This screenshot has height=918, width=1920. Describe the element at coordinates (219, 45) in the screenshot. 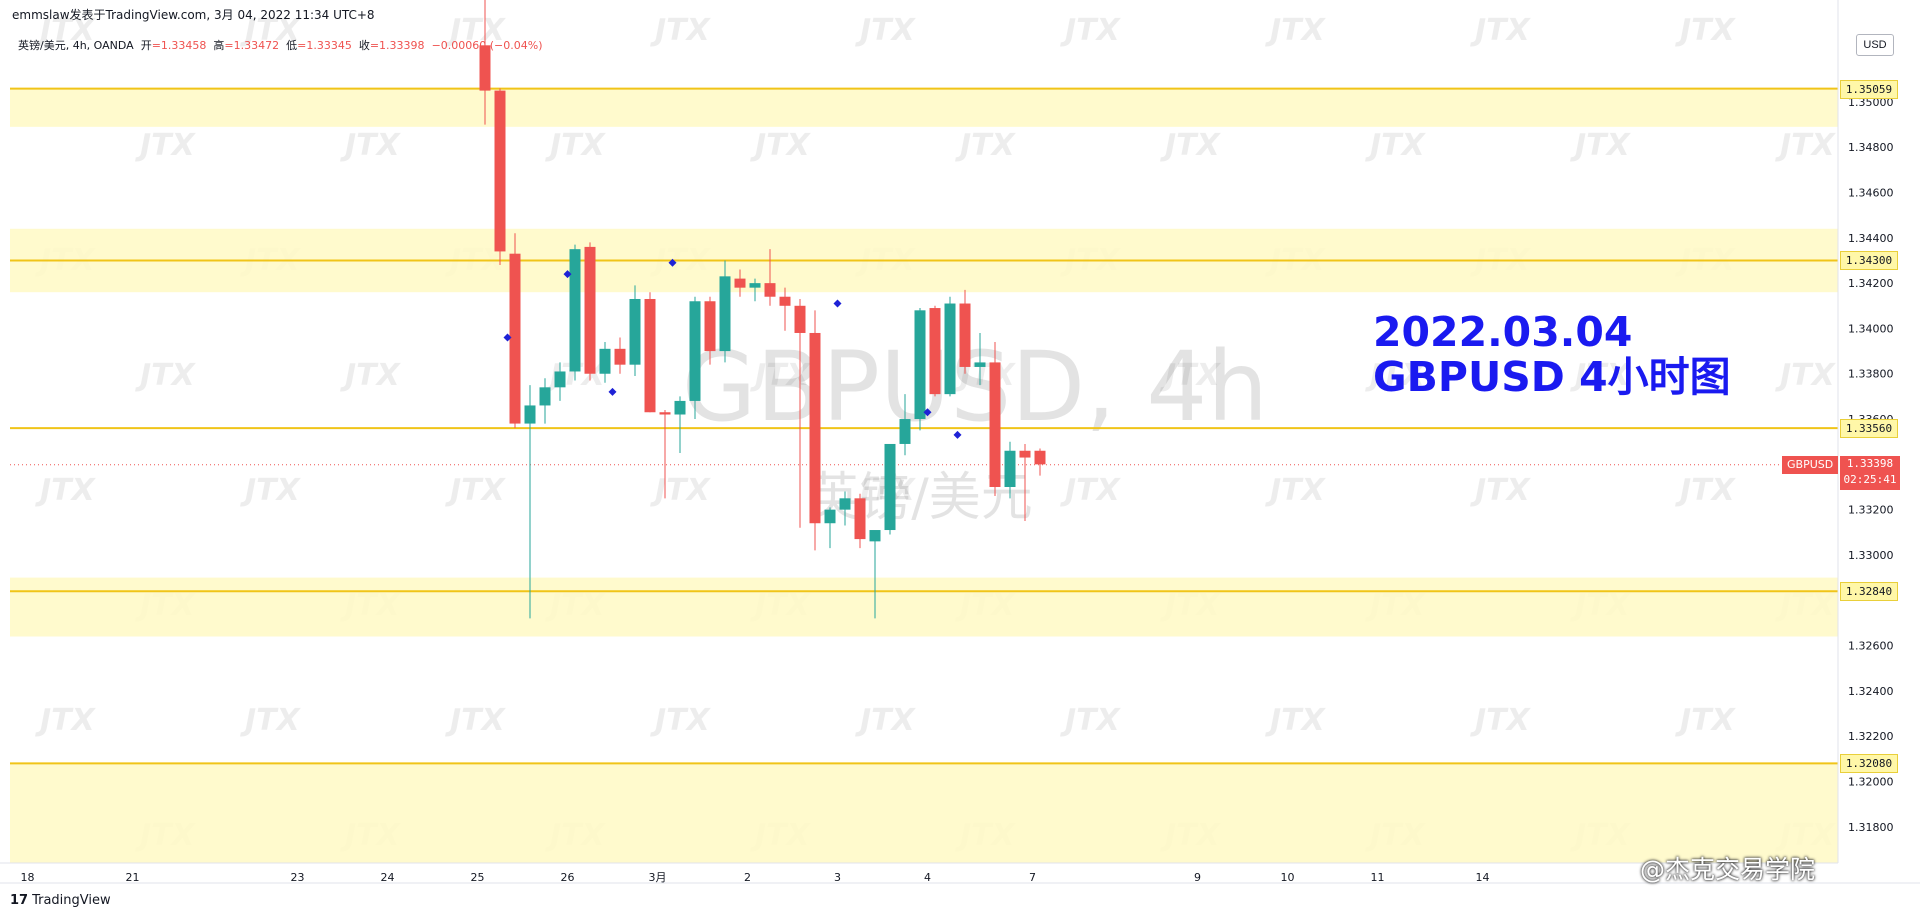

I see `high-label: 高` at that location.